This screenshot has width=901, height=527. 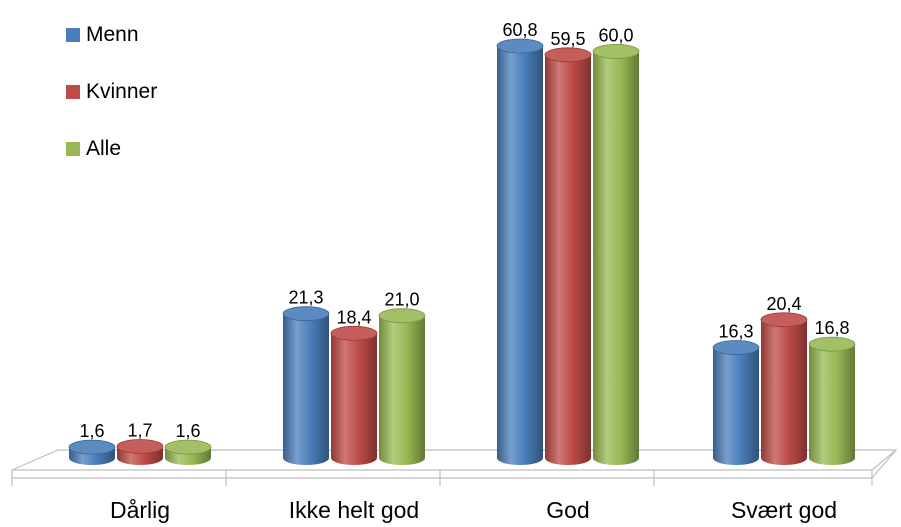 What do you see at coordinates (73, 148) in the screenshot?
I see `legend-swatch-alle` at bounding box center [73, 148].